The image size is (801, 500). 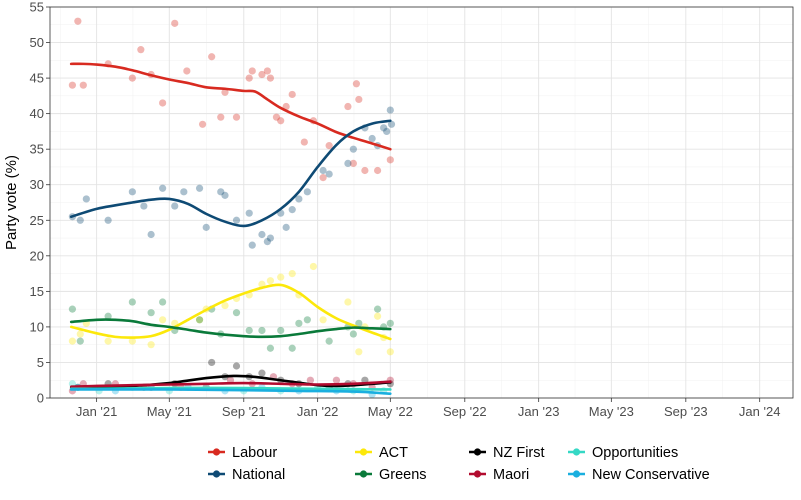 What do you see at coordinates (37, 255) in the screenshot?
I see `y-tick-label: 20` at bounding box center [37, 255].